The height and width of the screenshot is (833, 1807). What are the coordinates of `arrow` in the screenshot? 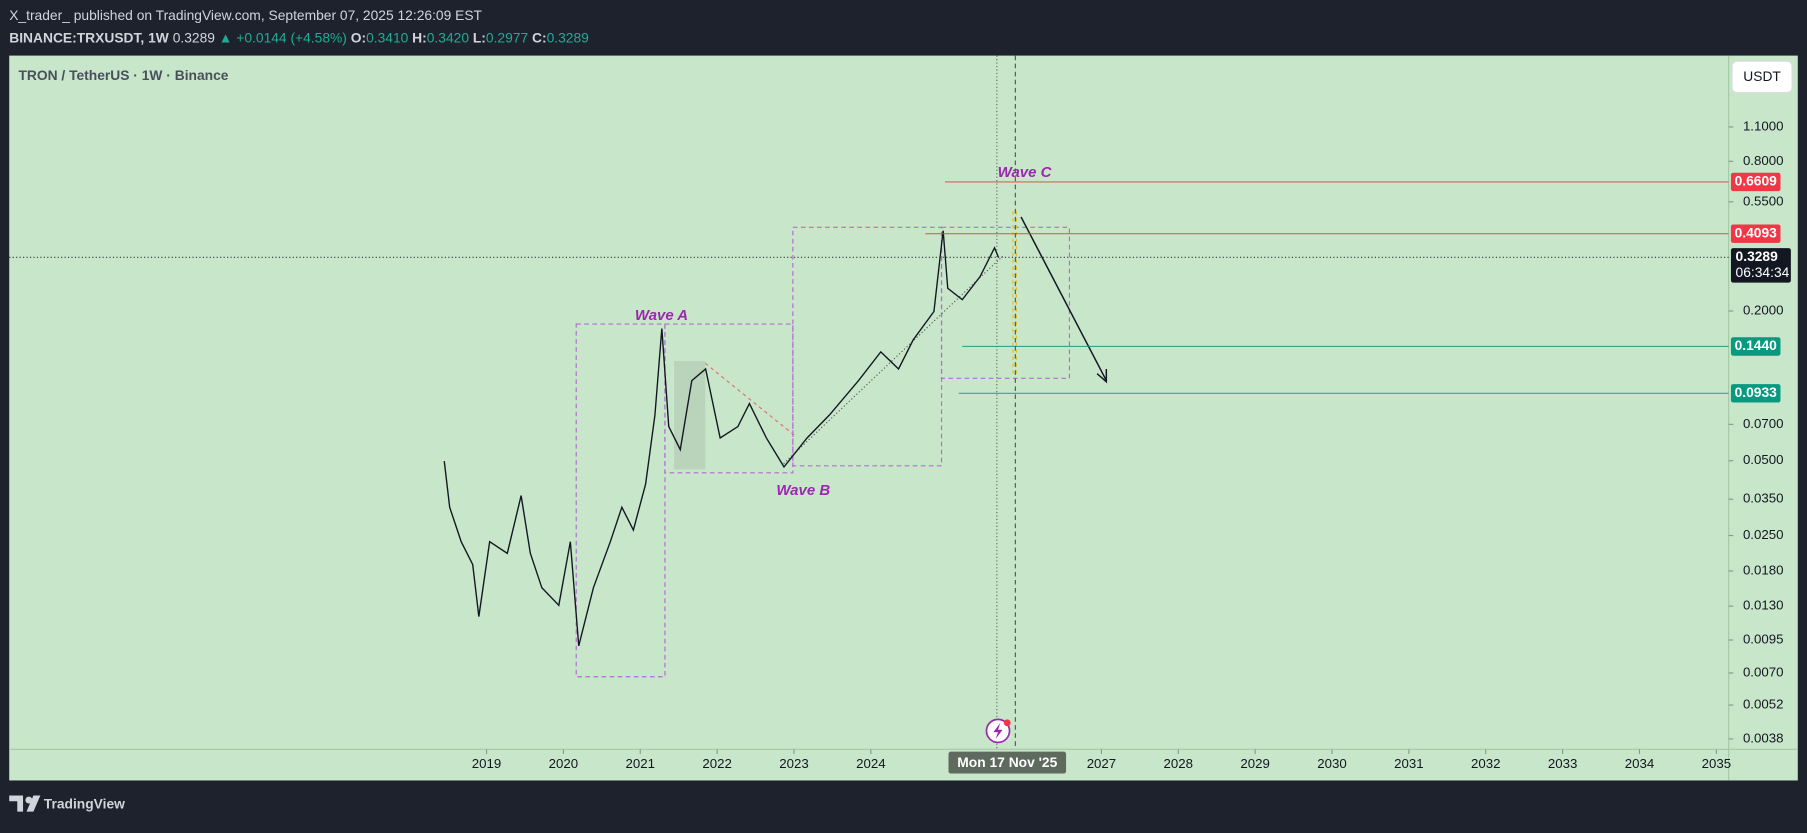 It's located at (1063, 298).